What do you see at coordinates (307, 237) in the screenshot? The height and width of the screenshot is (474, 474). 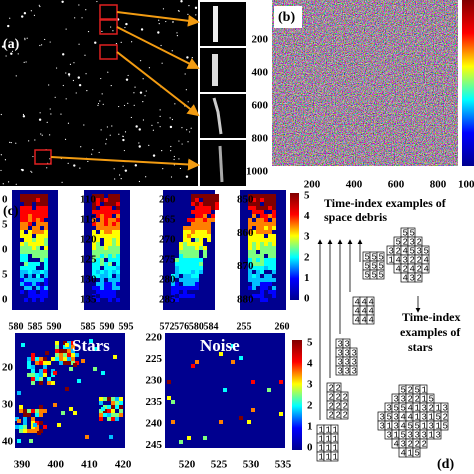 I see `colorbar-tick-label: 3` at bounding box center [307, 237].